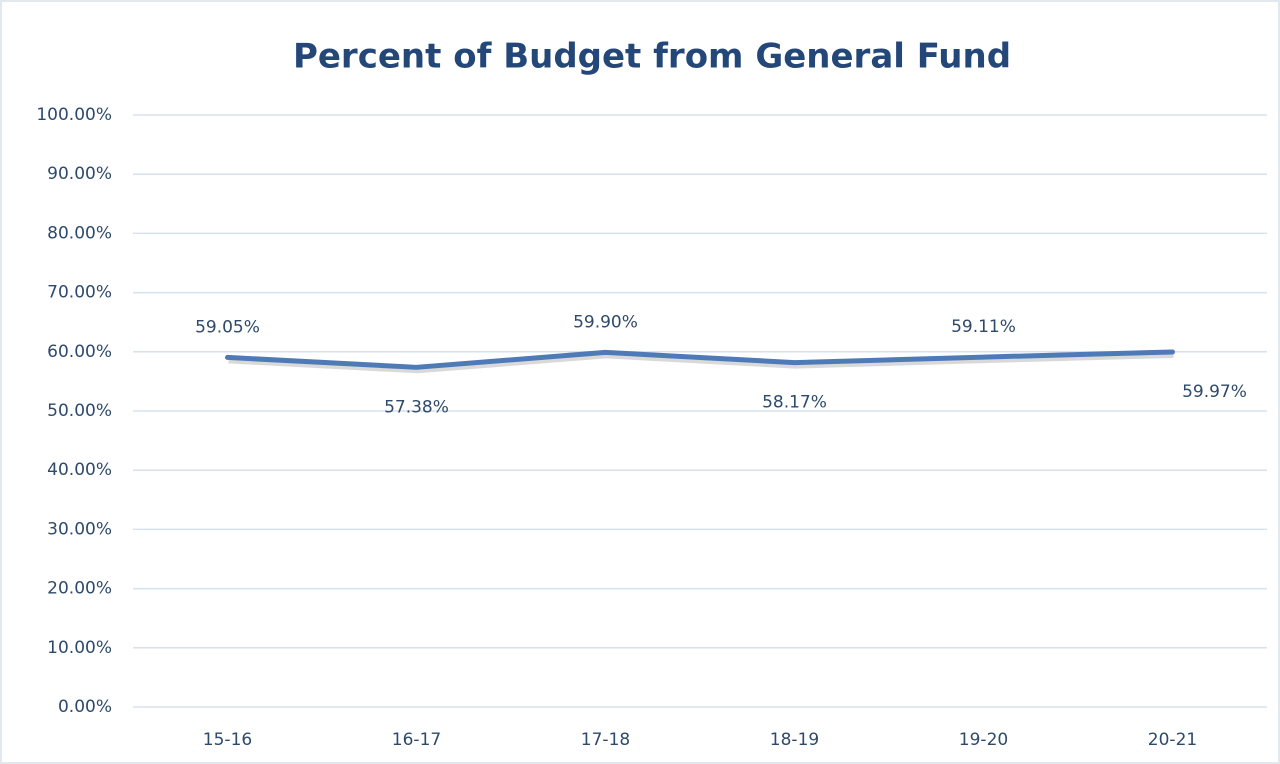 The width and height of the screenshot is (1280, 764). What do you see at coordinates (79, 174) in the screenshot?
I see `y-tick-label: 90.00%` at bounding box center [79, 174].